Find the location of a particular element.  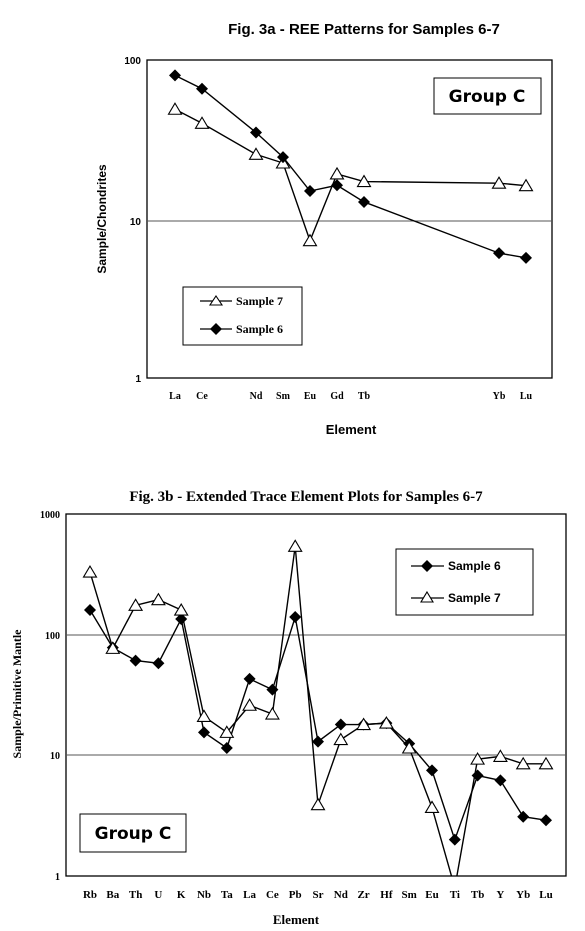

chart-b-point-sample-7-hf is located at coordinates (386, 722).